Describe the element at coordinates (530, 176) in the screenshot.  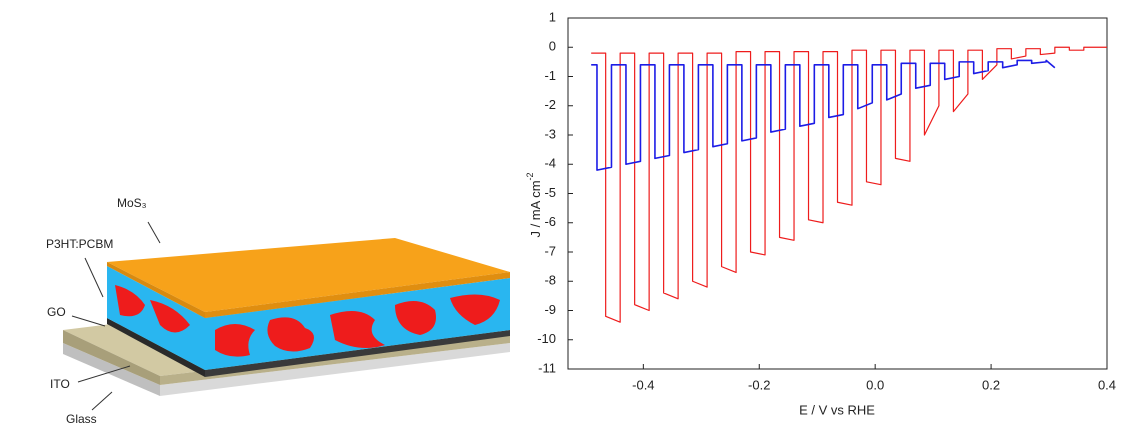
I see `y-axis-label-sup: -2` at that location.